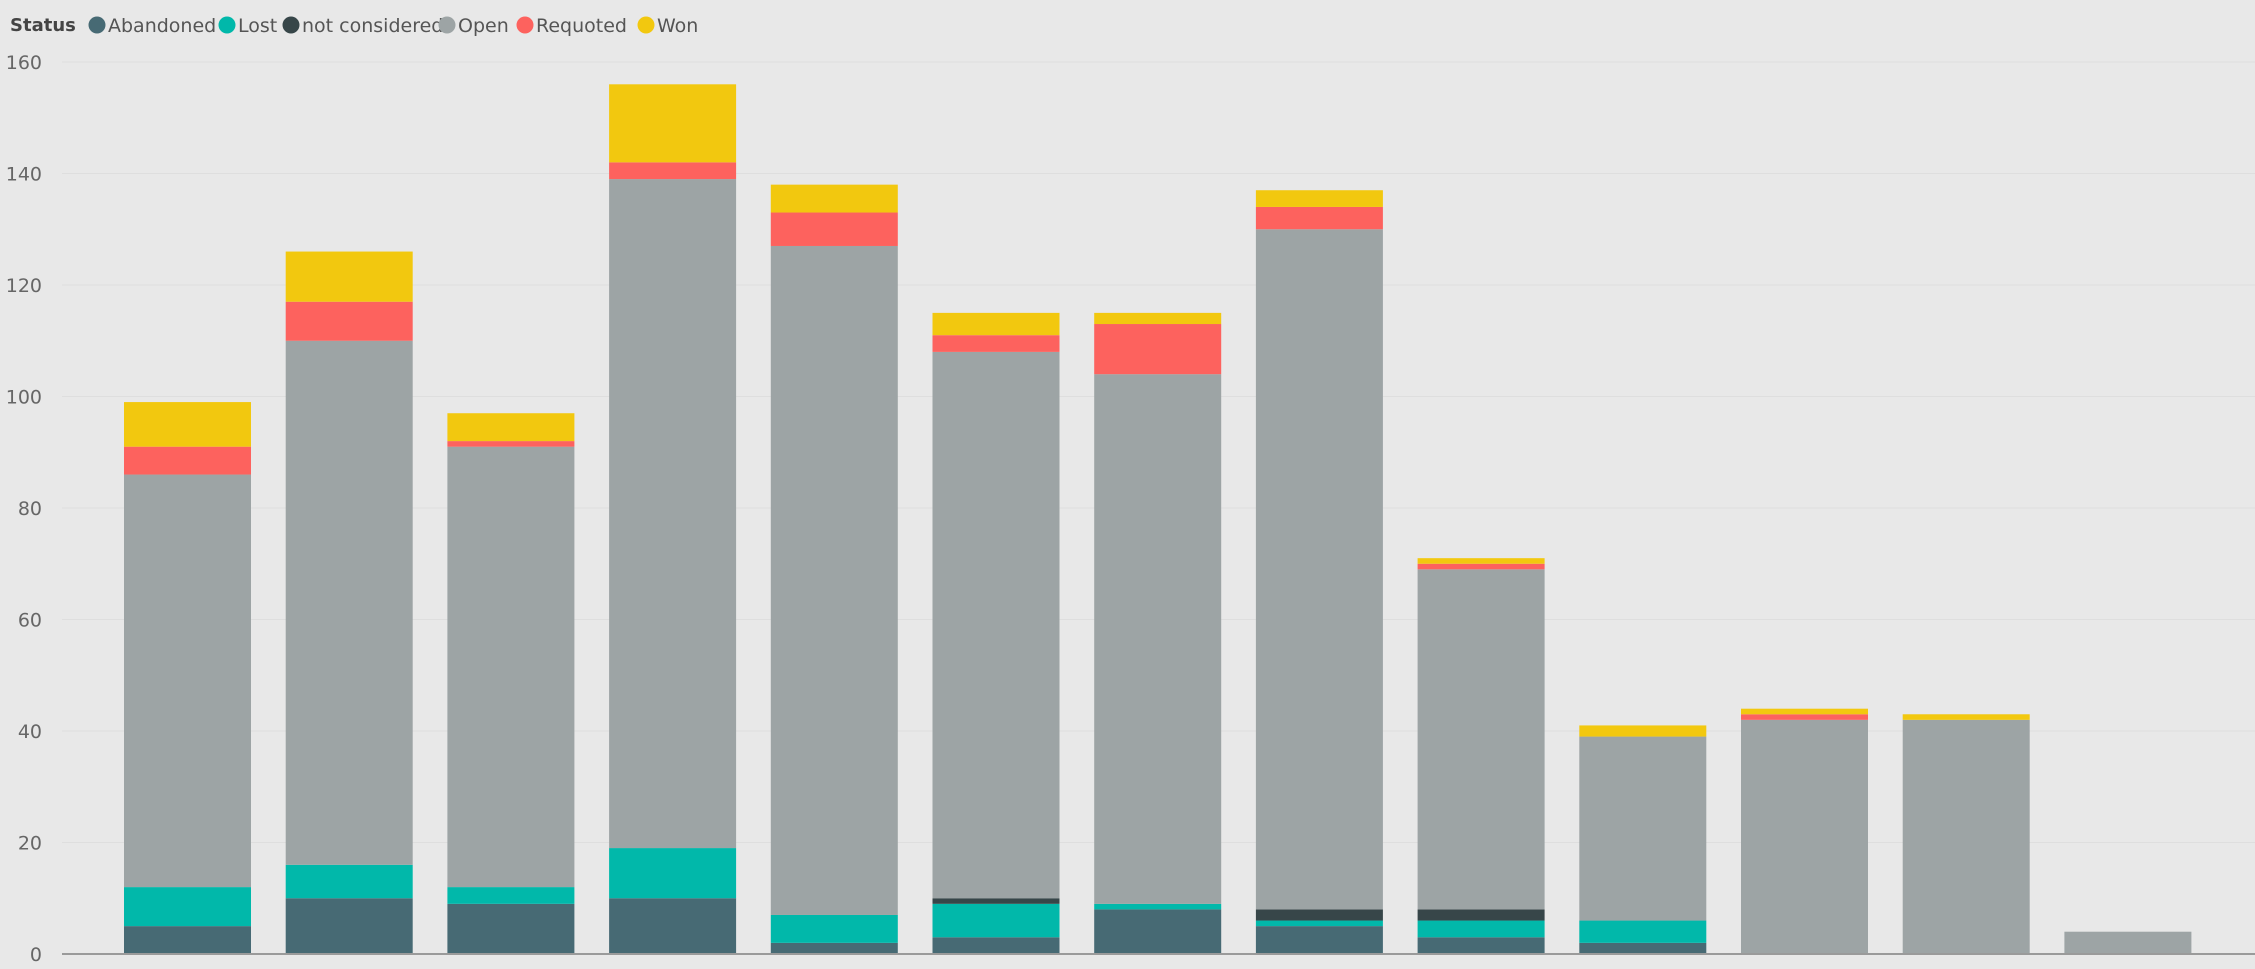 Image resolution: width=2255 pixels, height=969 pixels. What do you see at coordinates (257, 26) in the screenshot?
I see `legend-label: Lost` at bounding box center [257, 26].